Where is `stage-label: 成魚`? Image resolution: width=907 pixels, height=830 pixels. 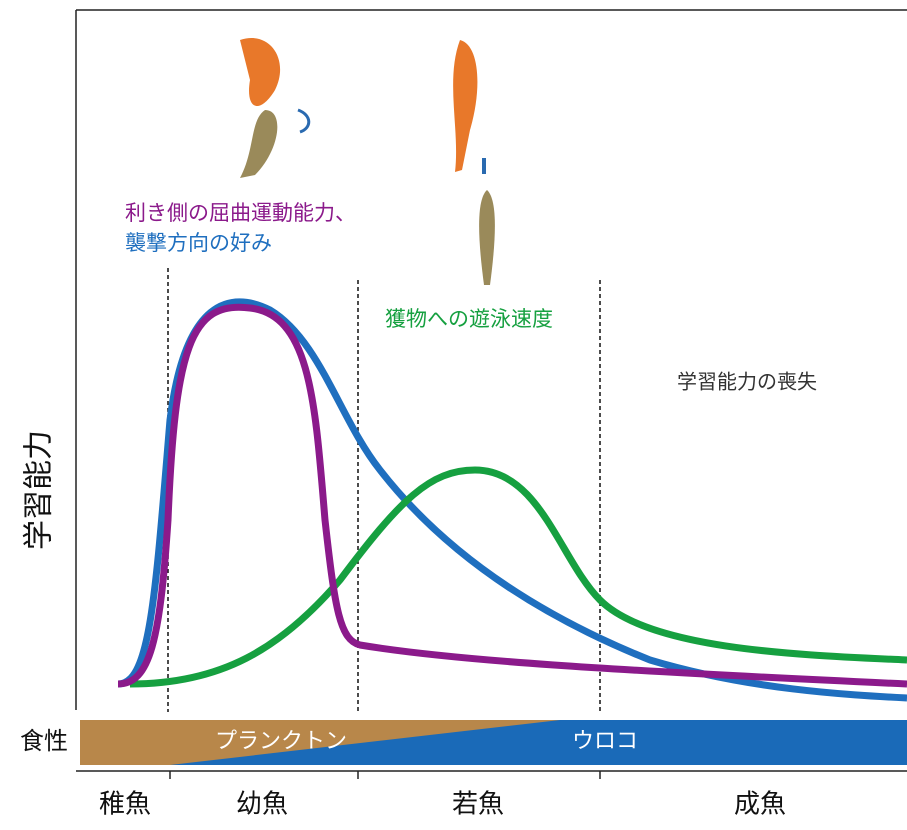
stage-label: 成魚 is located at coordinates (760, 805).